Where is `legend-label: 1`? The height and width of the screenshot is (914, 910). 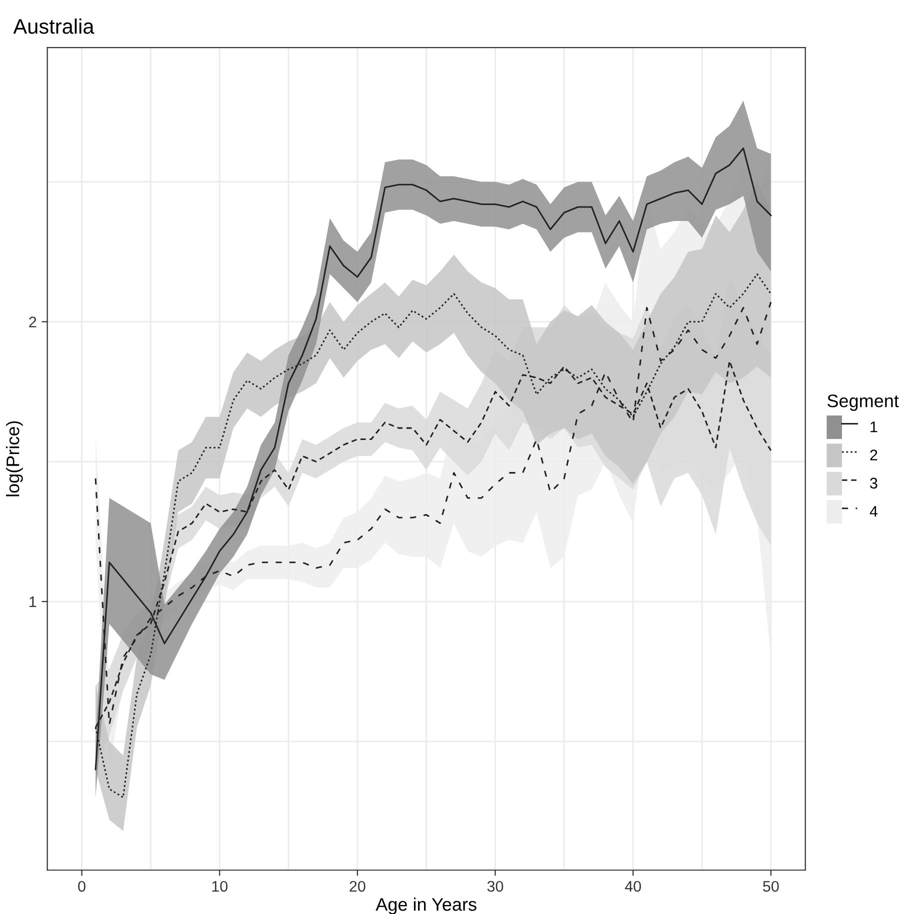 legend-label: 1 is located at coordinates (874, 427).